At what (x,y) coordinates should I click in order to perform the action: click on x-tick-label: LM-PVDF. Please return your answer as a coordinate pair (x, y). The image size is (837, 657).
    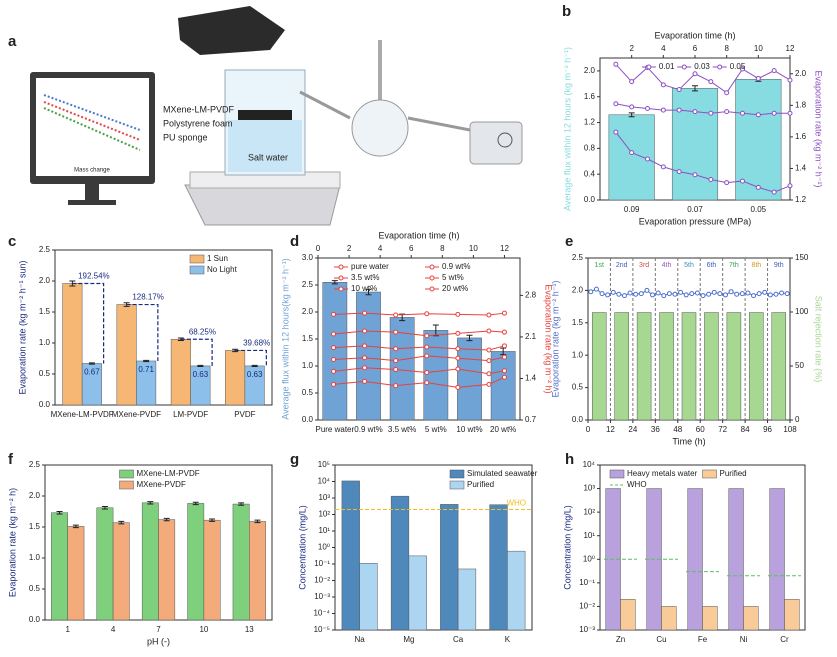
    Looking at the image, I should click on (190, 414).